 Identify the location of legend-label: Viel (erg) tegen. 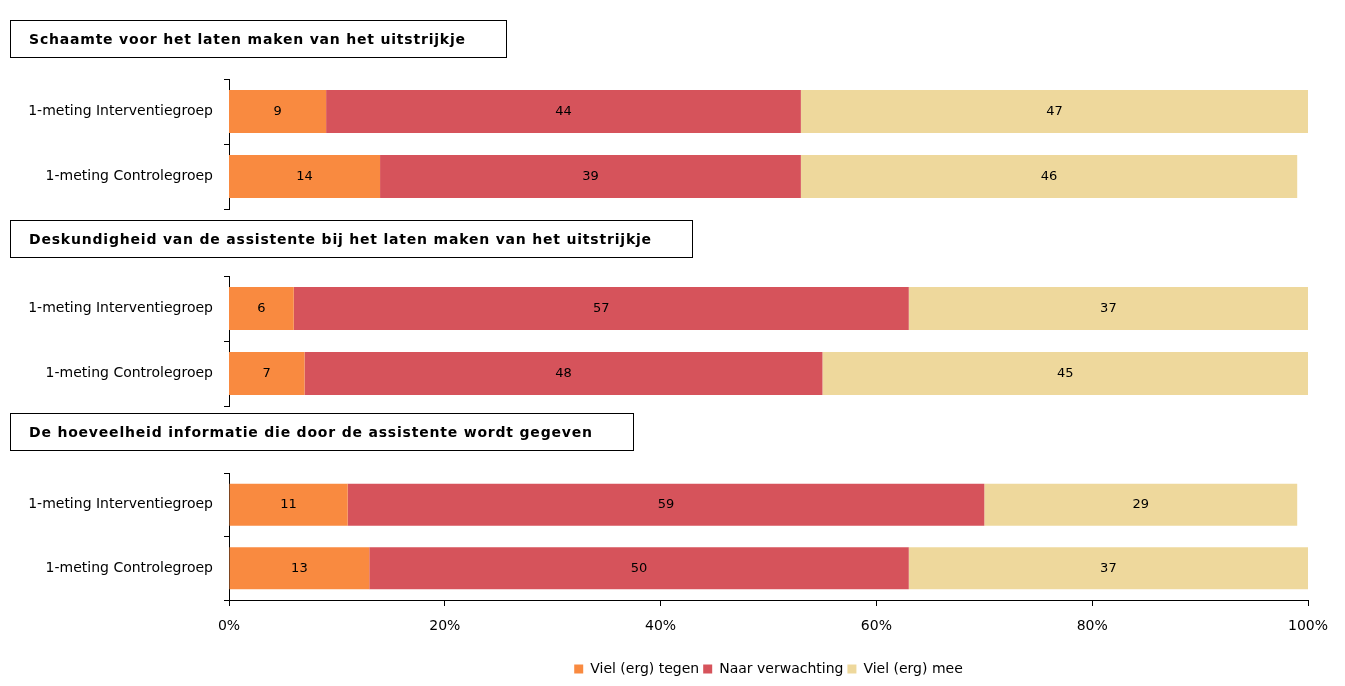
(645, 667).